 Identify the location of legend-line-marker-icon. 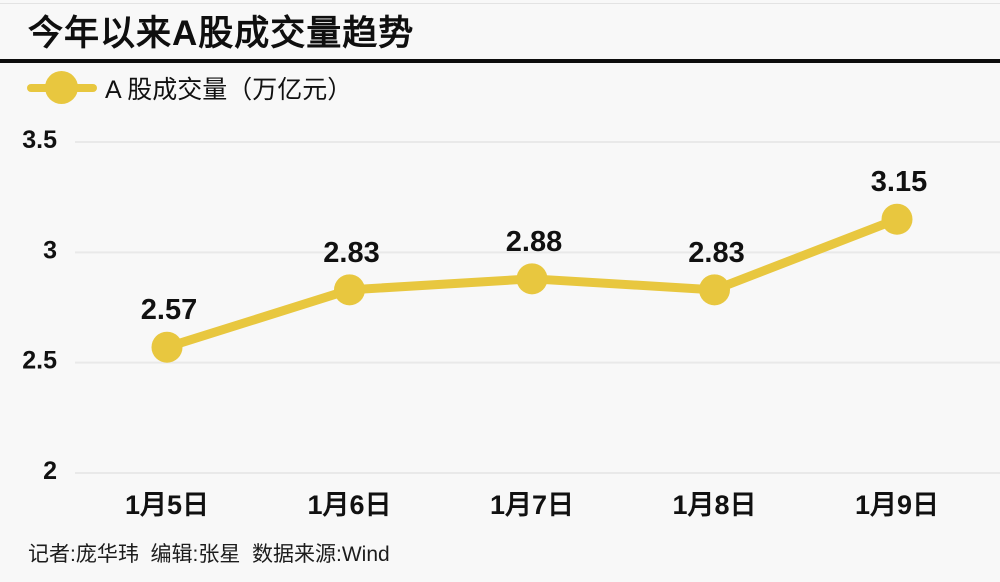
(62, 88).